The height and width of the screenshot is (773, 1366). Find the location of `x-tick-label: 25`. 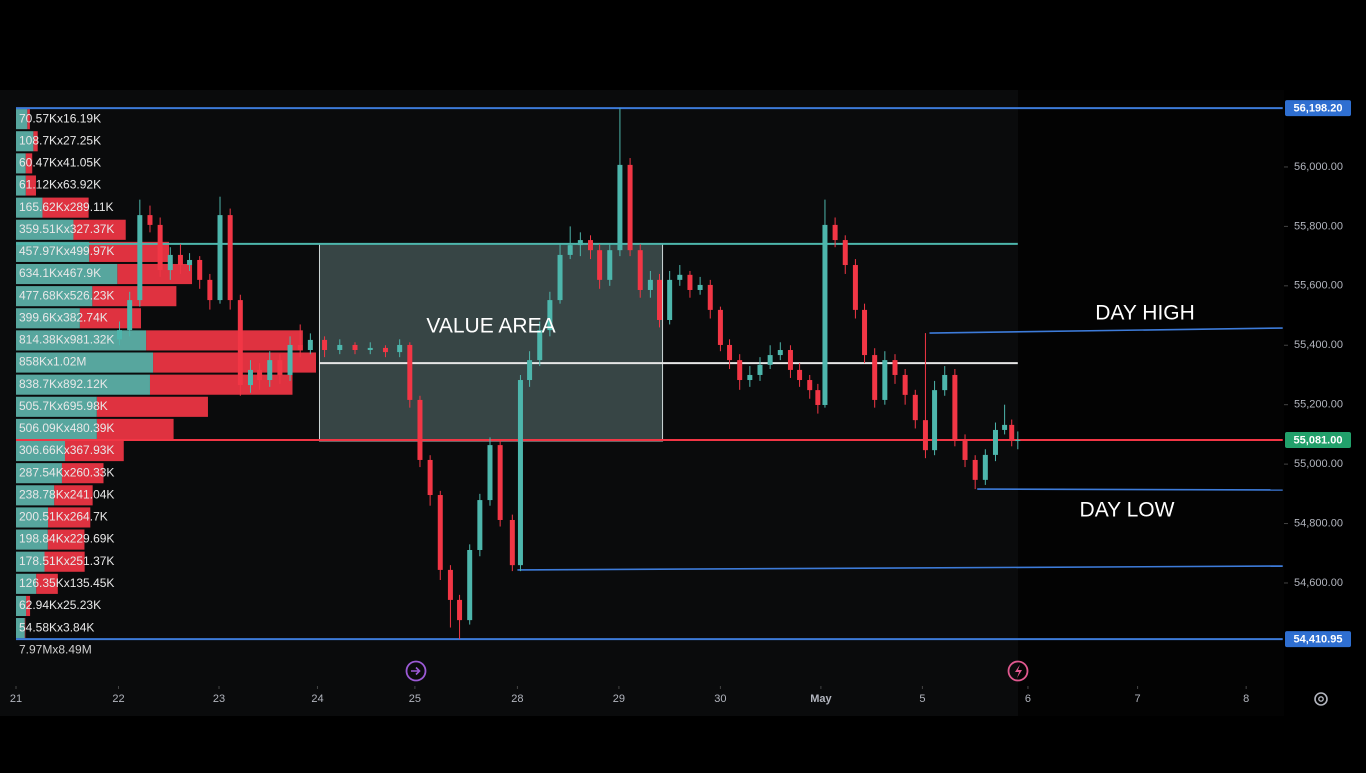

x-tick-label: 25 is located at coordinates (415, 699).